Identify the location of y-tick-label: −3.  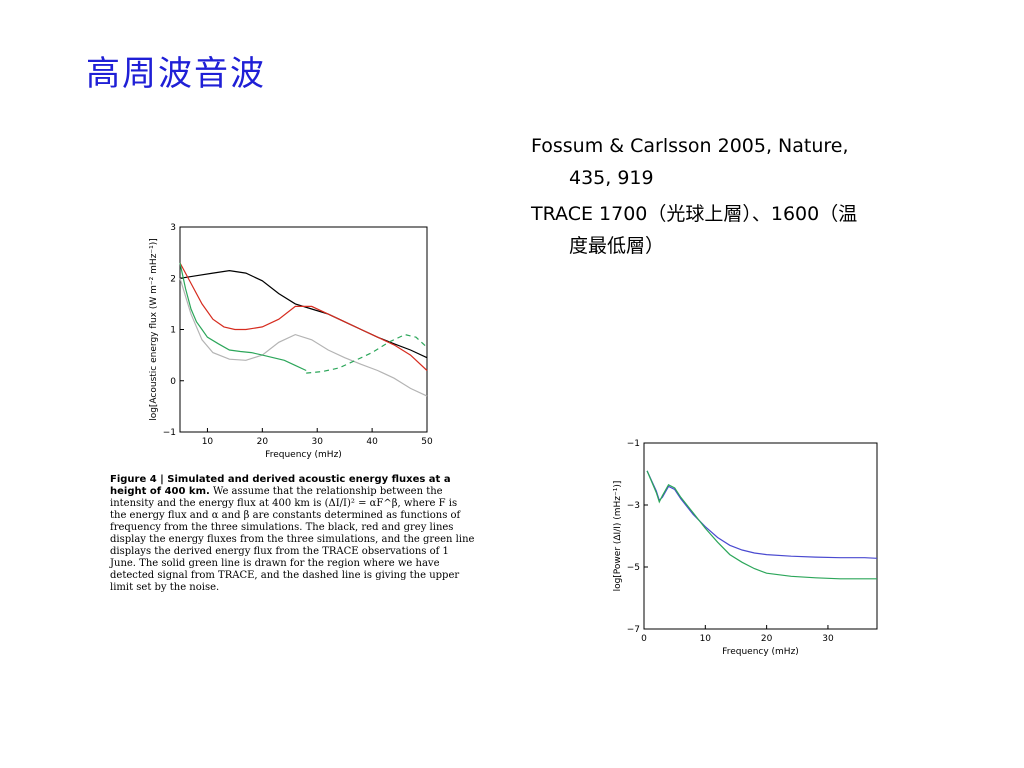
(633, 506).